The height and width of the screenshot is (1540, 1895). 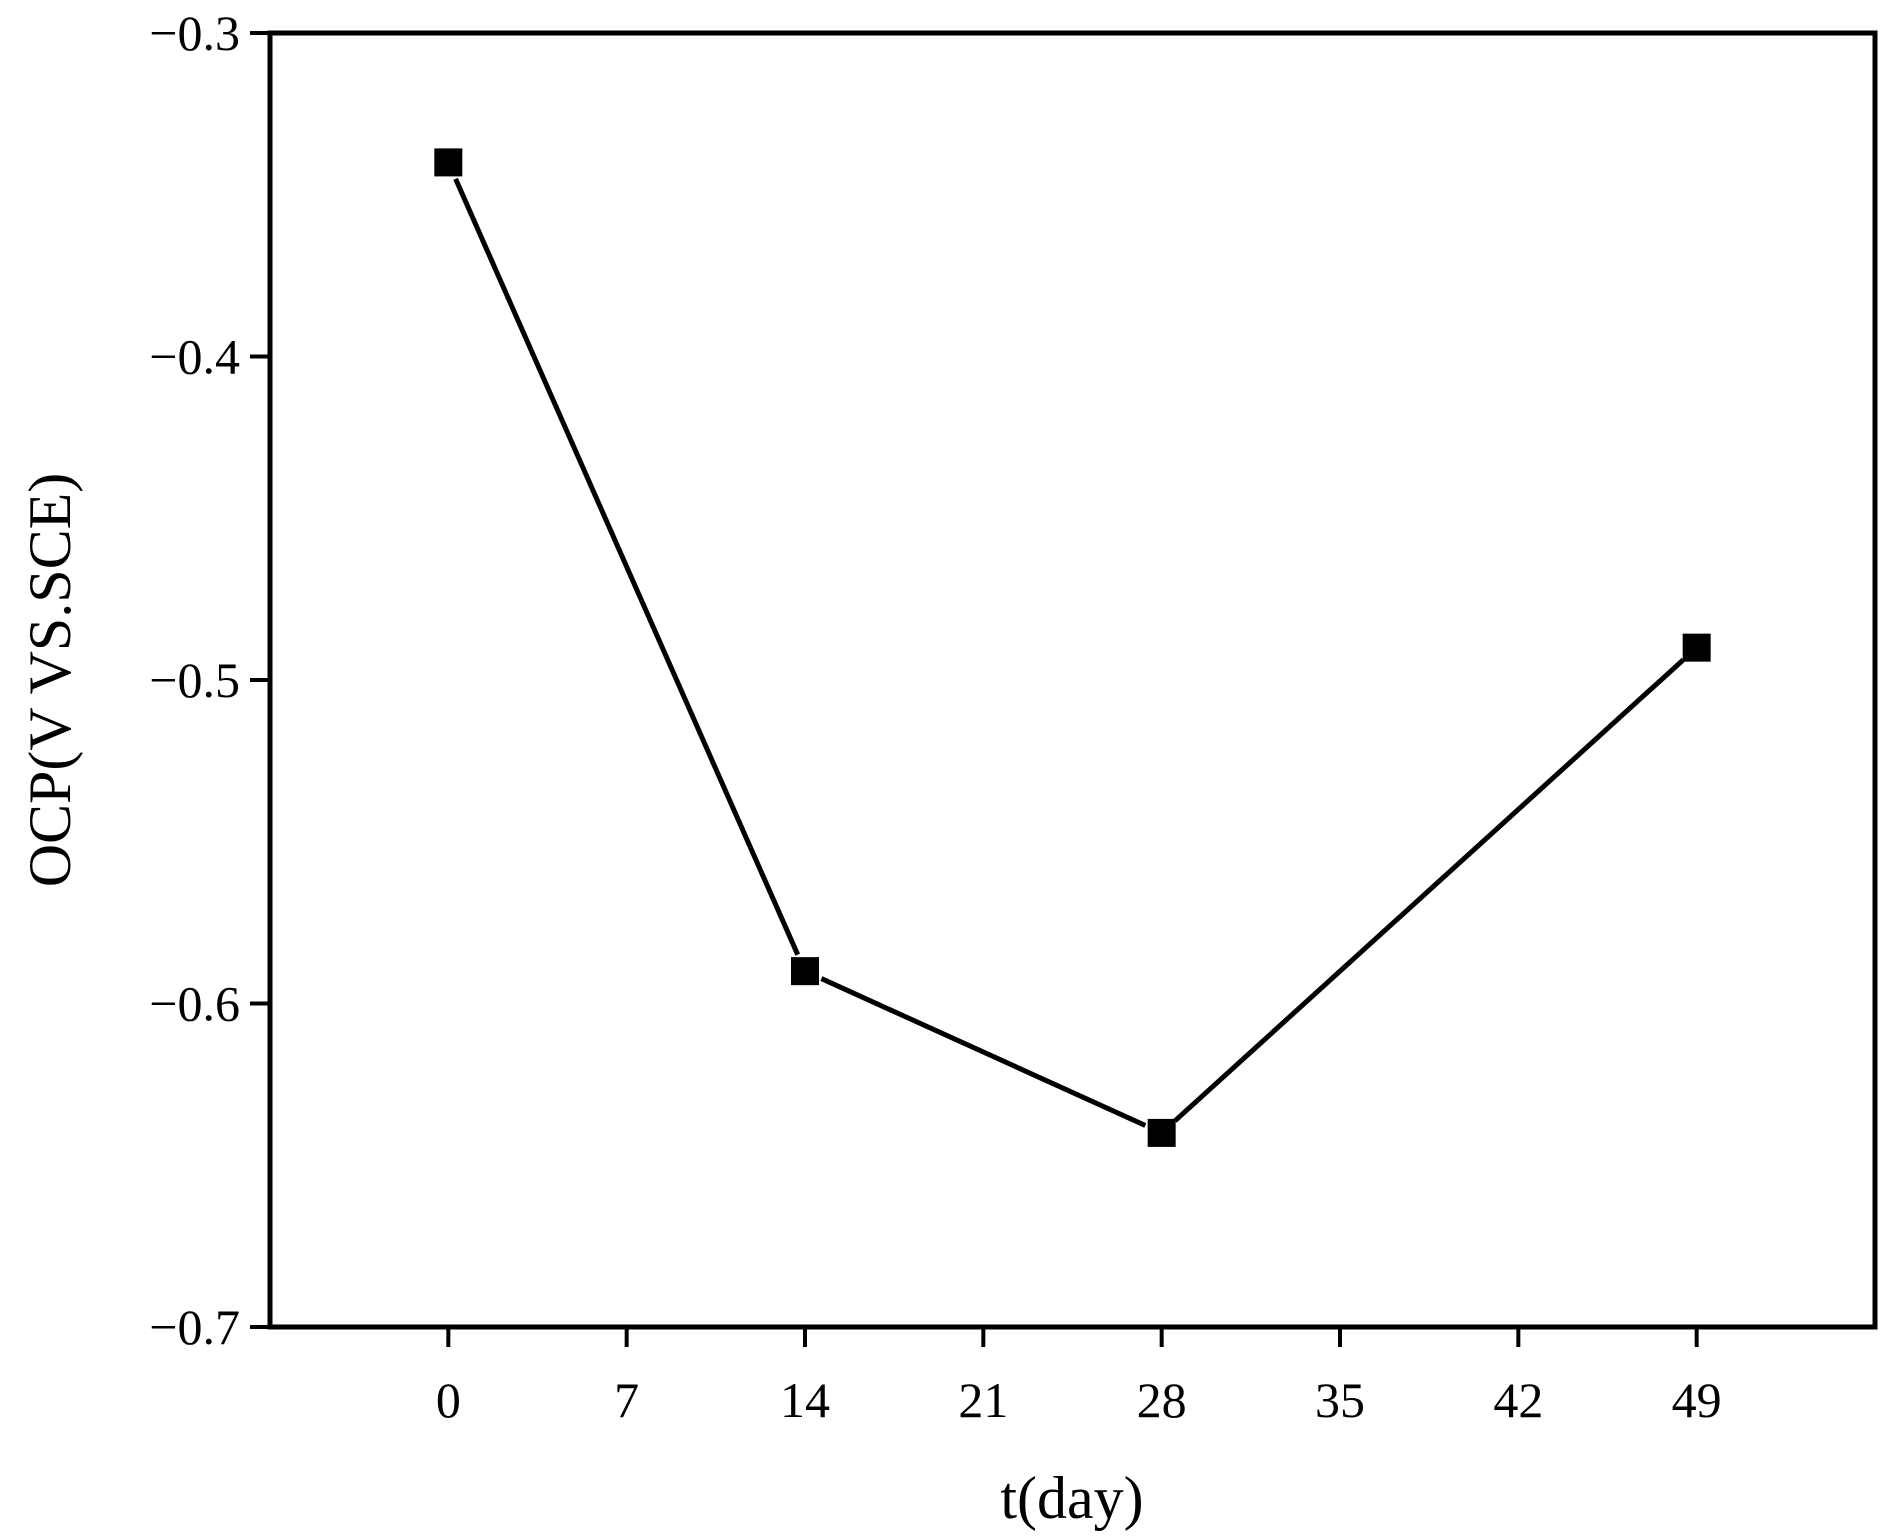 What do you see at coordinates (448, 1400) in the screenshot?
I see `x-tick-label: 0` at bounding box center [448, 1400].